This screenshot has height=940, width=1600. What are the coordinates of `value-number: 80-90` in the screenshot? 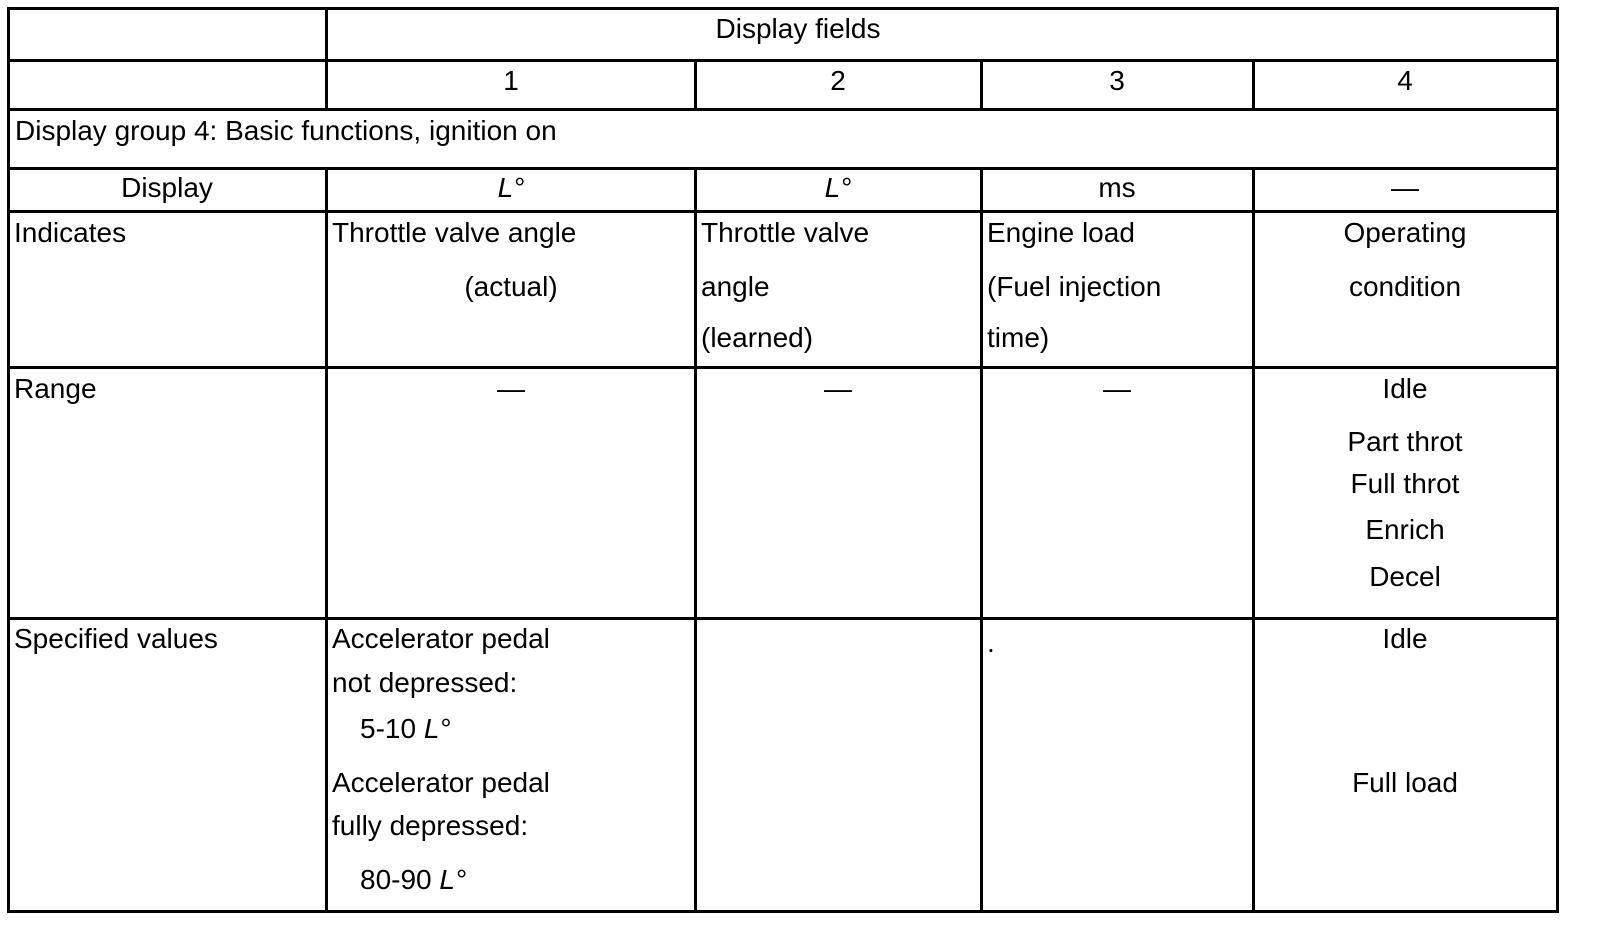 It's located at (400, 879).